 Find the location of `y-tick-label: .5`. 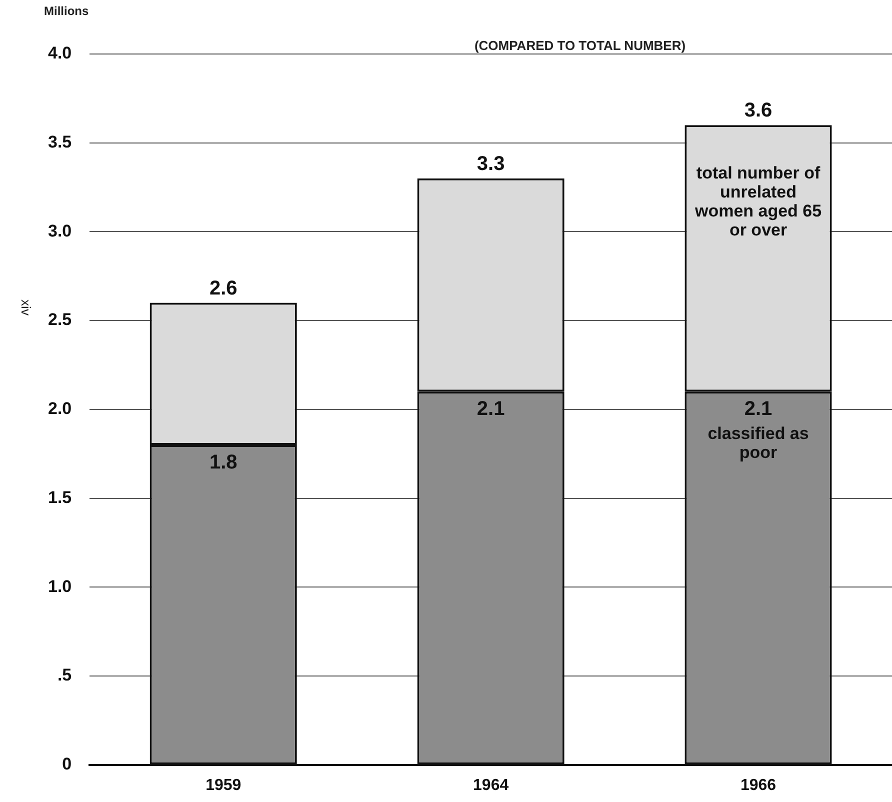

y-tick-label: .5 is located at coordinates (64, 675).